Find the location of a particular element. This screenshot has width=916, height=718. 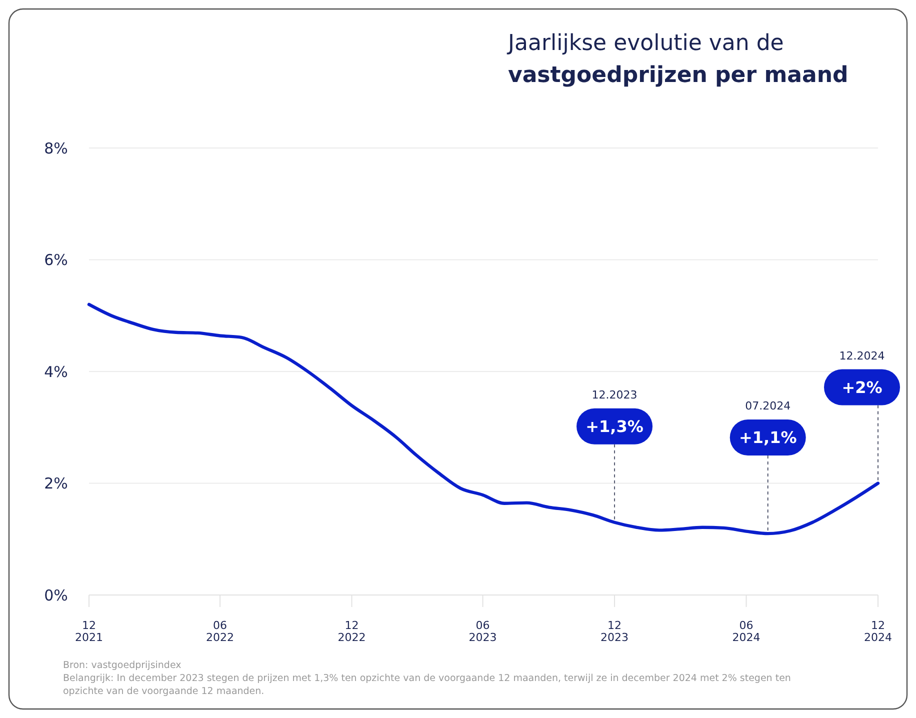

y-tick-label: 2% is located at coordinates (56, 483).